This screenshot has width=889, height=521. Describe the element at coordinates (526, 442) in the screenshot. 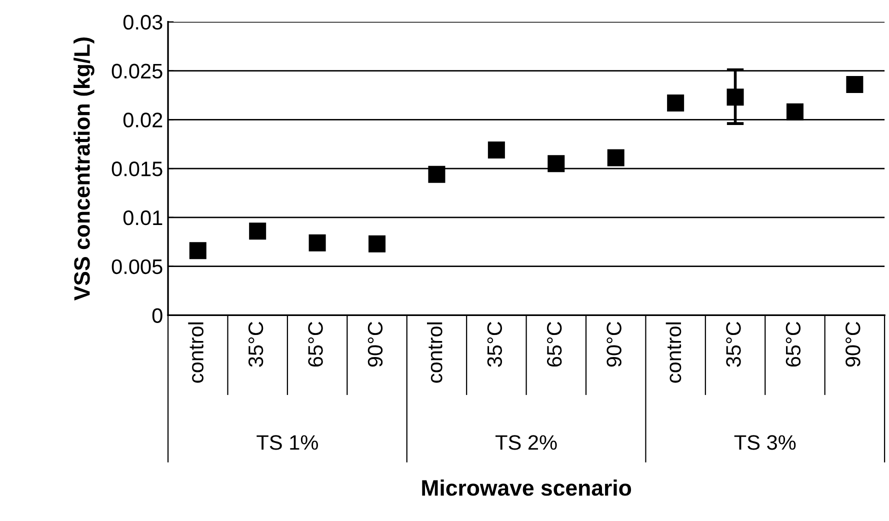

I see `text: TS 2%` at that location.